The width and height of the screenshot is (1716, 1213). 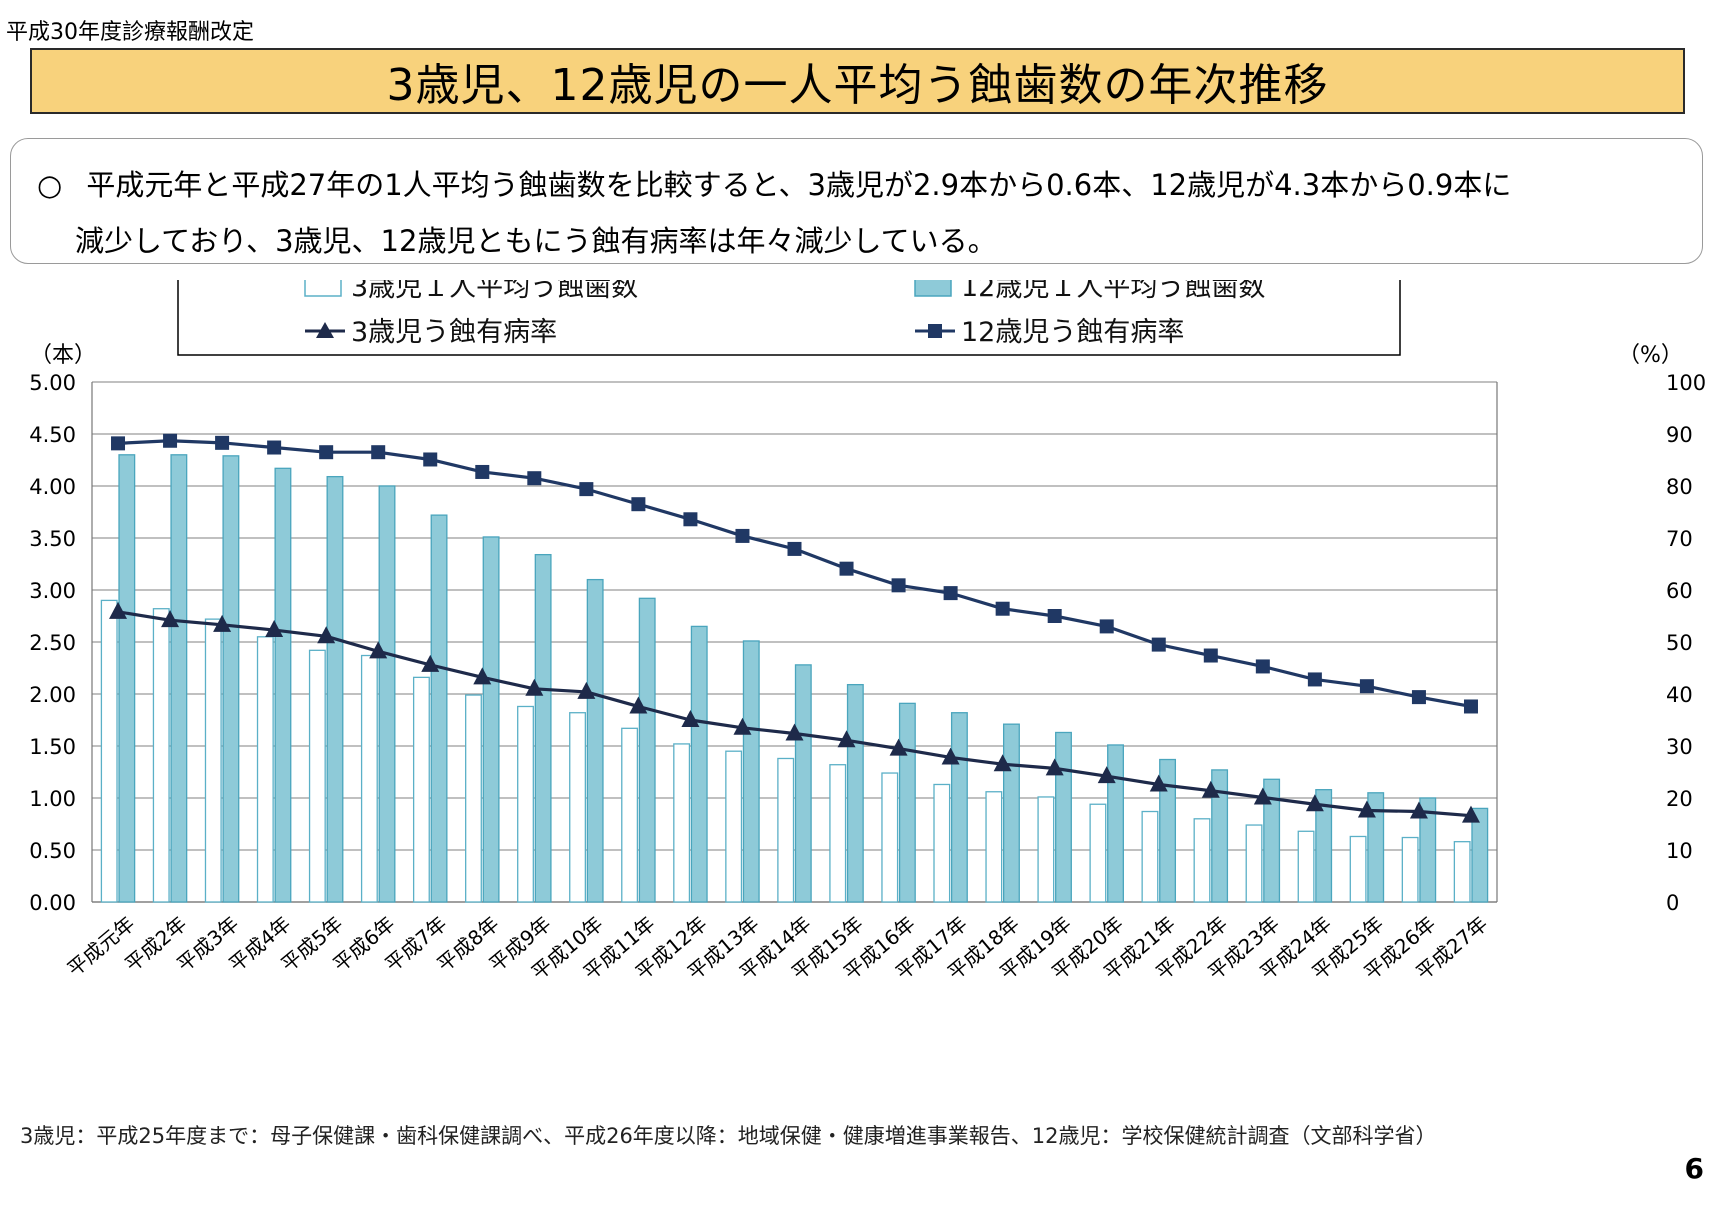 I want to click on y-right-tick-label: 20, so click(x=1679, y=799).